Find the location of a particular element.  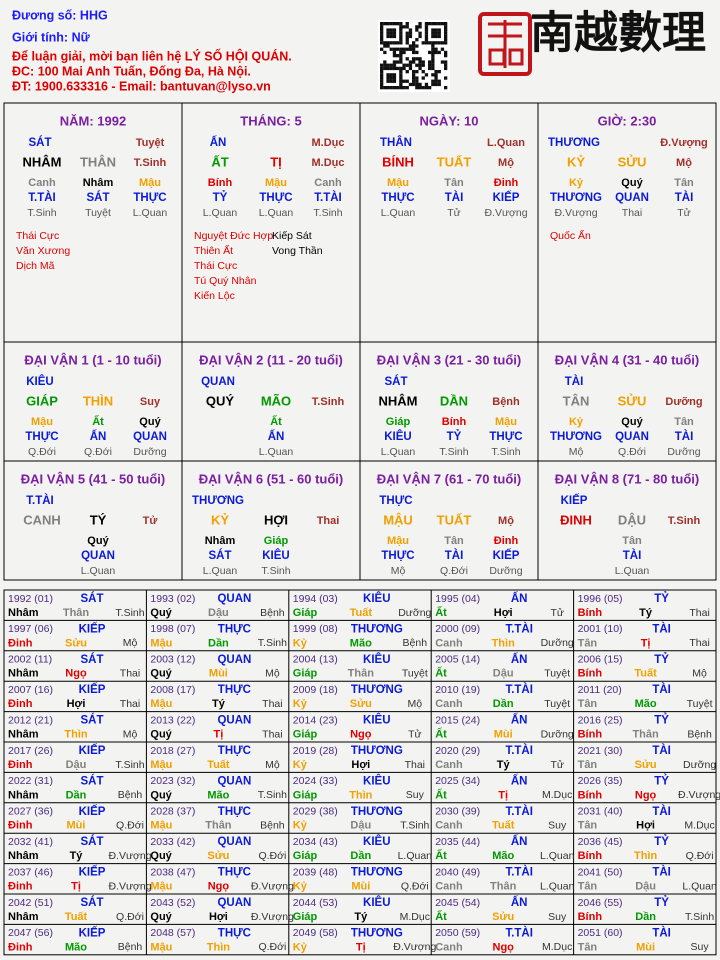

year-stage: Thai is located at coordinates (272, 734).